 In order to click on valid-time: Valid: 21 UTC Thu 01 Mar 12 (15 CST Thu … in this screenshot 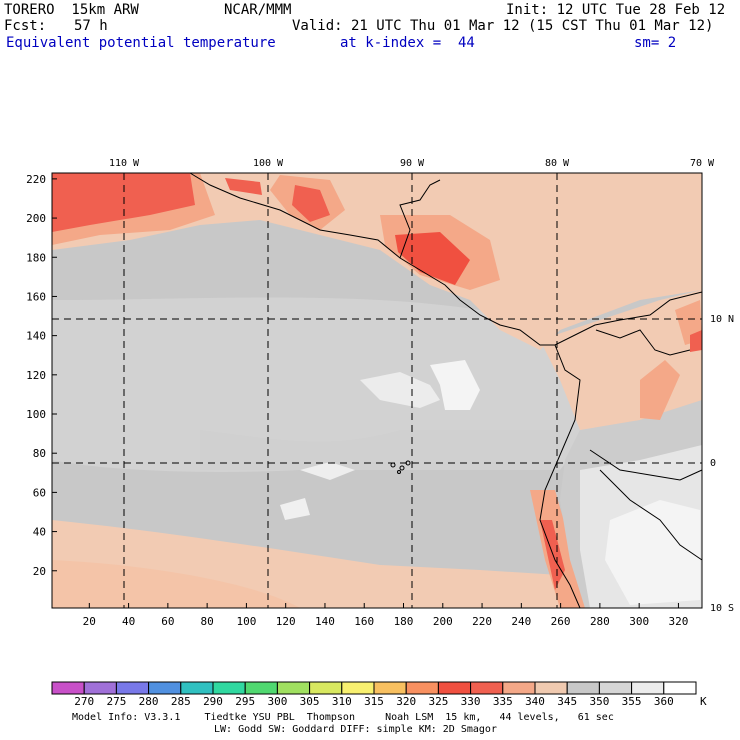, I will do `click(503, 26)`.